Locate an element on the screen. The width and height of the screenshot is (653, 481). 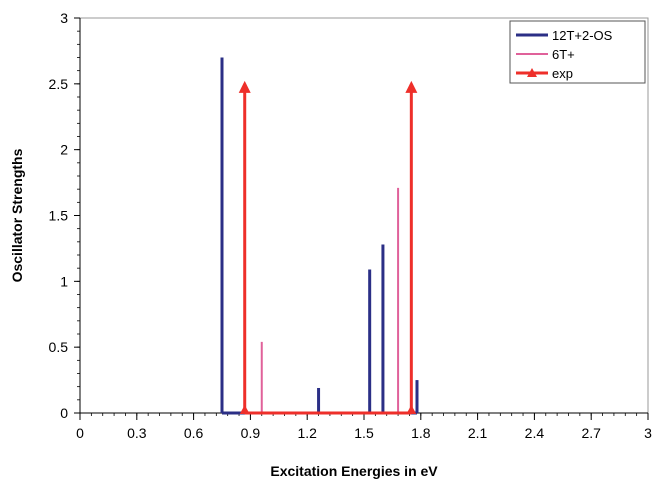
x-tick-label: 2.4 is located at coordinates (535, 433).